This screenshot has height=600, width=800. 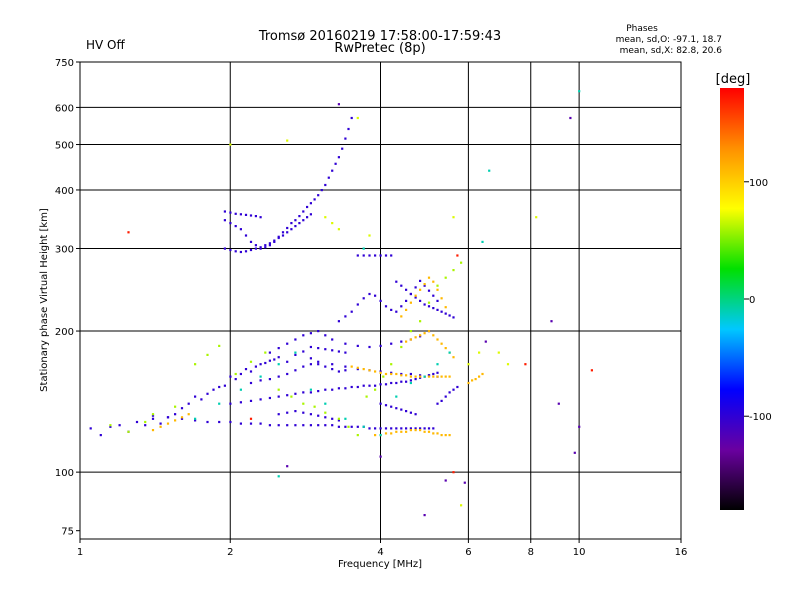 I want to click on chart-title-line1: Tromsø 20160219 17:58:00-17:59:43, so click(x=379, y=36).